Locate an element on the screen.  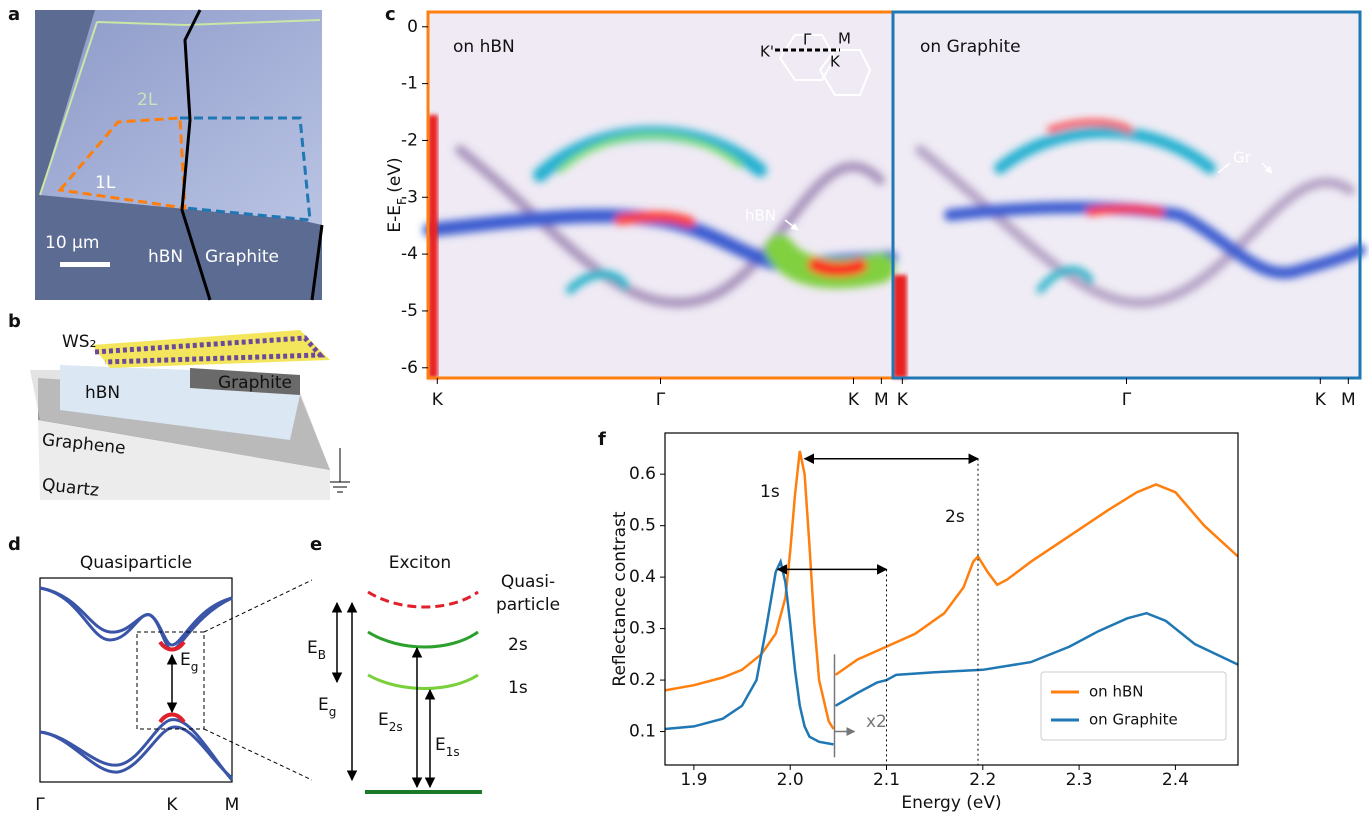
panel-d: d Quasiparticle Eg Γ K M is located at coordinates (160, 674).